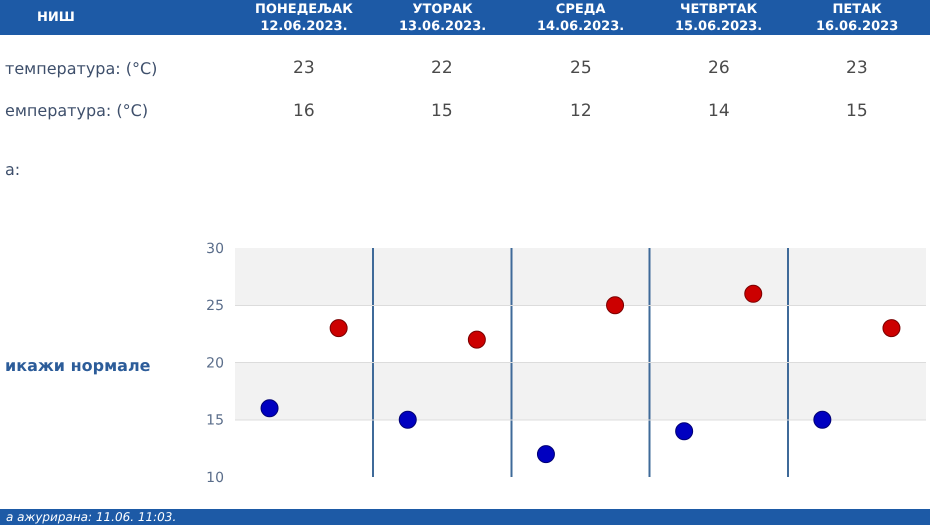 The image size is (930, 525). I want to click on data-label: 12, so click(581, 111).